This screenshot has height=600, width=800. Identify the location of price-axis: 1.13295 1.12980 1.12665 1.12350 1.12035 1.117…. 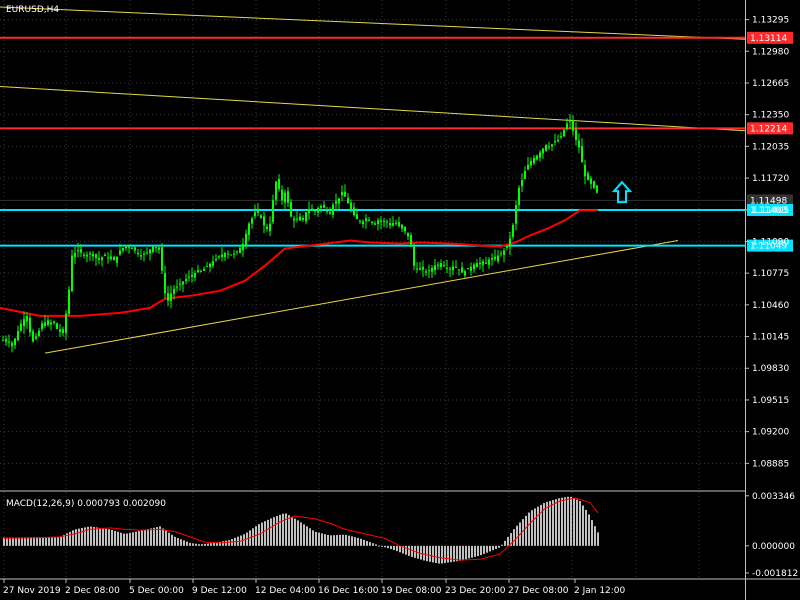
(771, 300).